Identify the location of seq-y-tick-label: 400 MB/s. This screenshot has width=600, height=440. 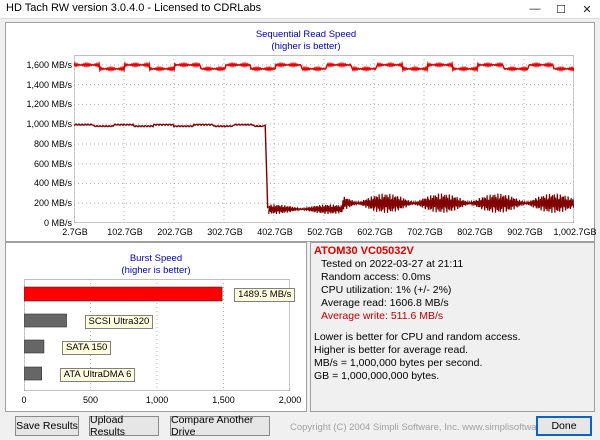
(52, 183).